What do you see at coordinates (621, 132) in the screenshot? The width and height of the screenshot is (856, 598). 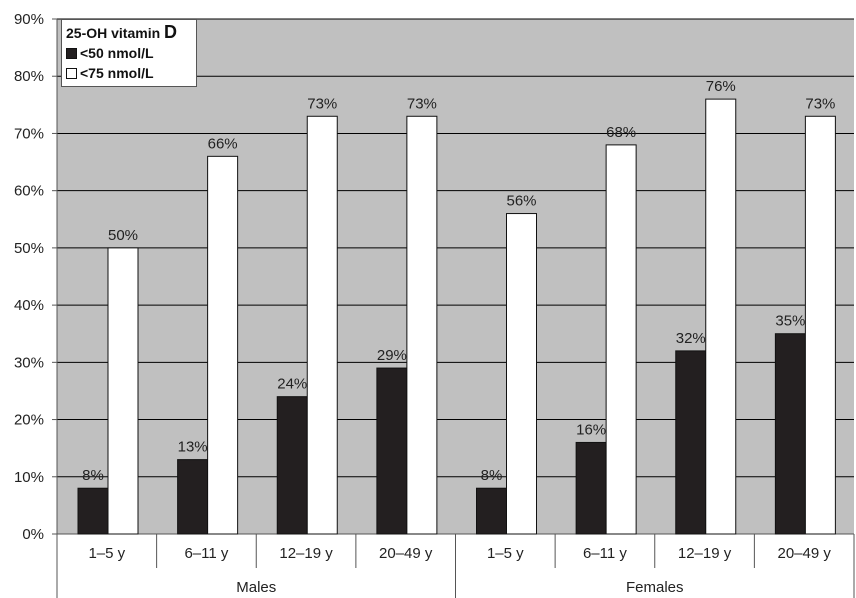 I see `data-label: 68%` at bounding box center [621, 132].